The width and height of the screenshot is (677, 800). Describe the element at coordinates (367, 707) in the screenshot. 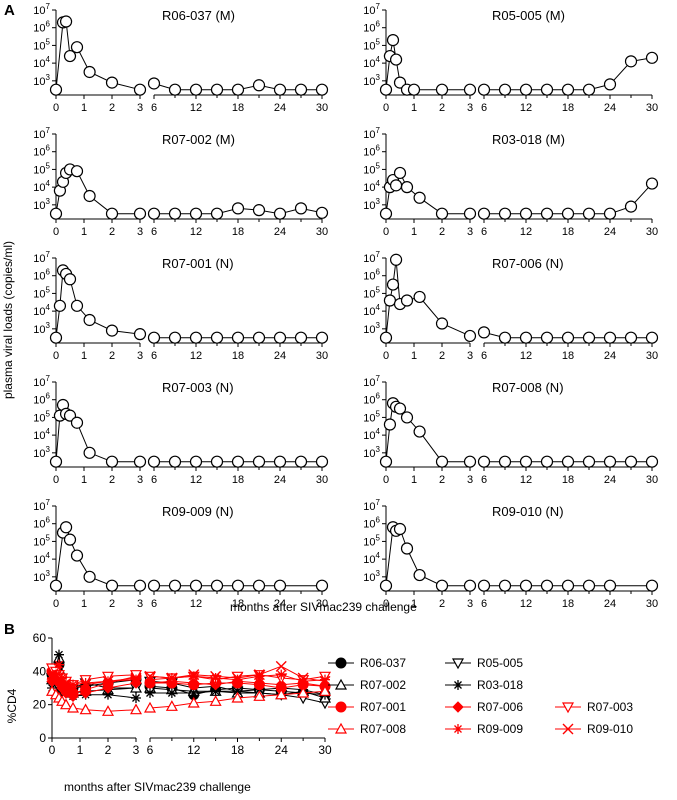

I see `legend-item: R07-001` at that location.